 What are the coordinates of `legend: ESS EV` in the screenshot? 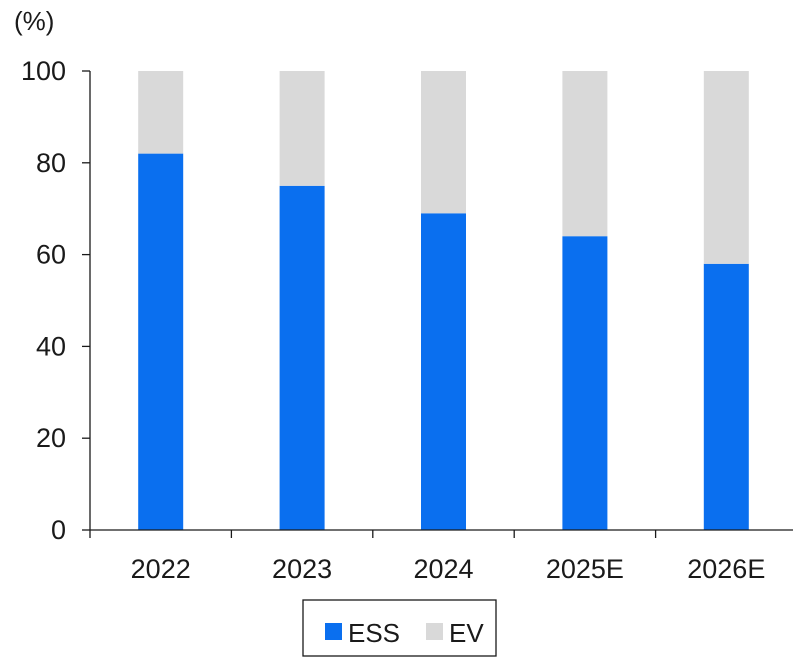 It's located at (399, 628).